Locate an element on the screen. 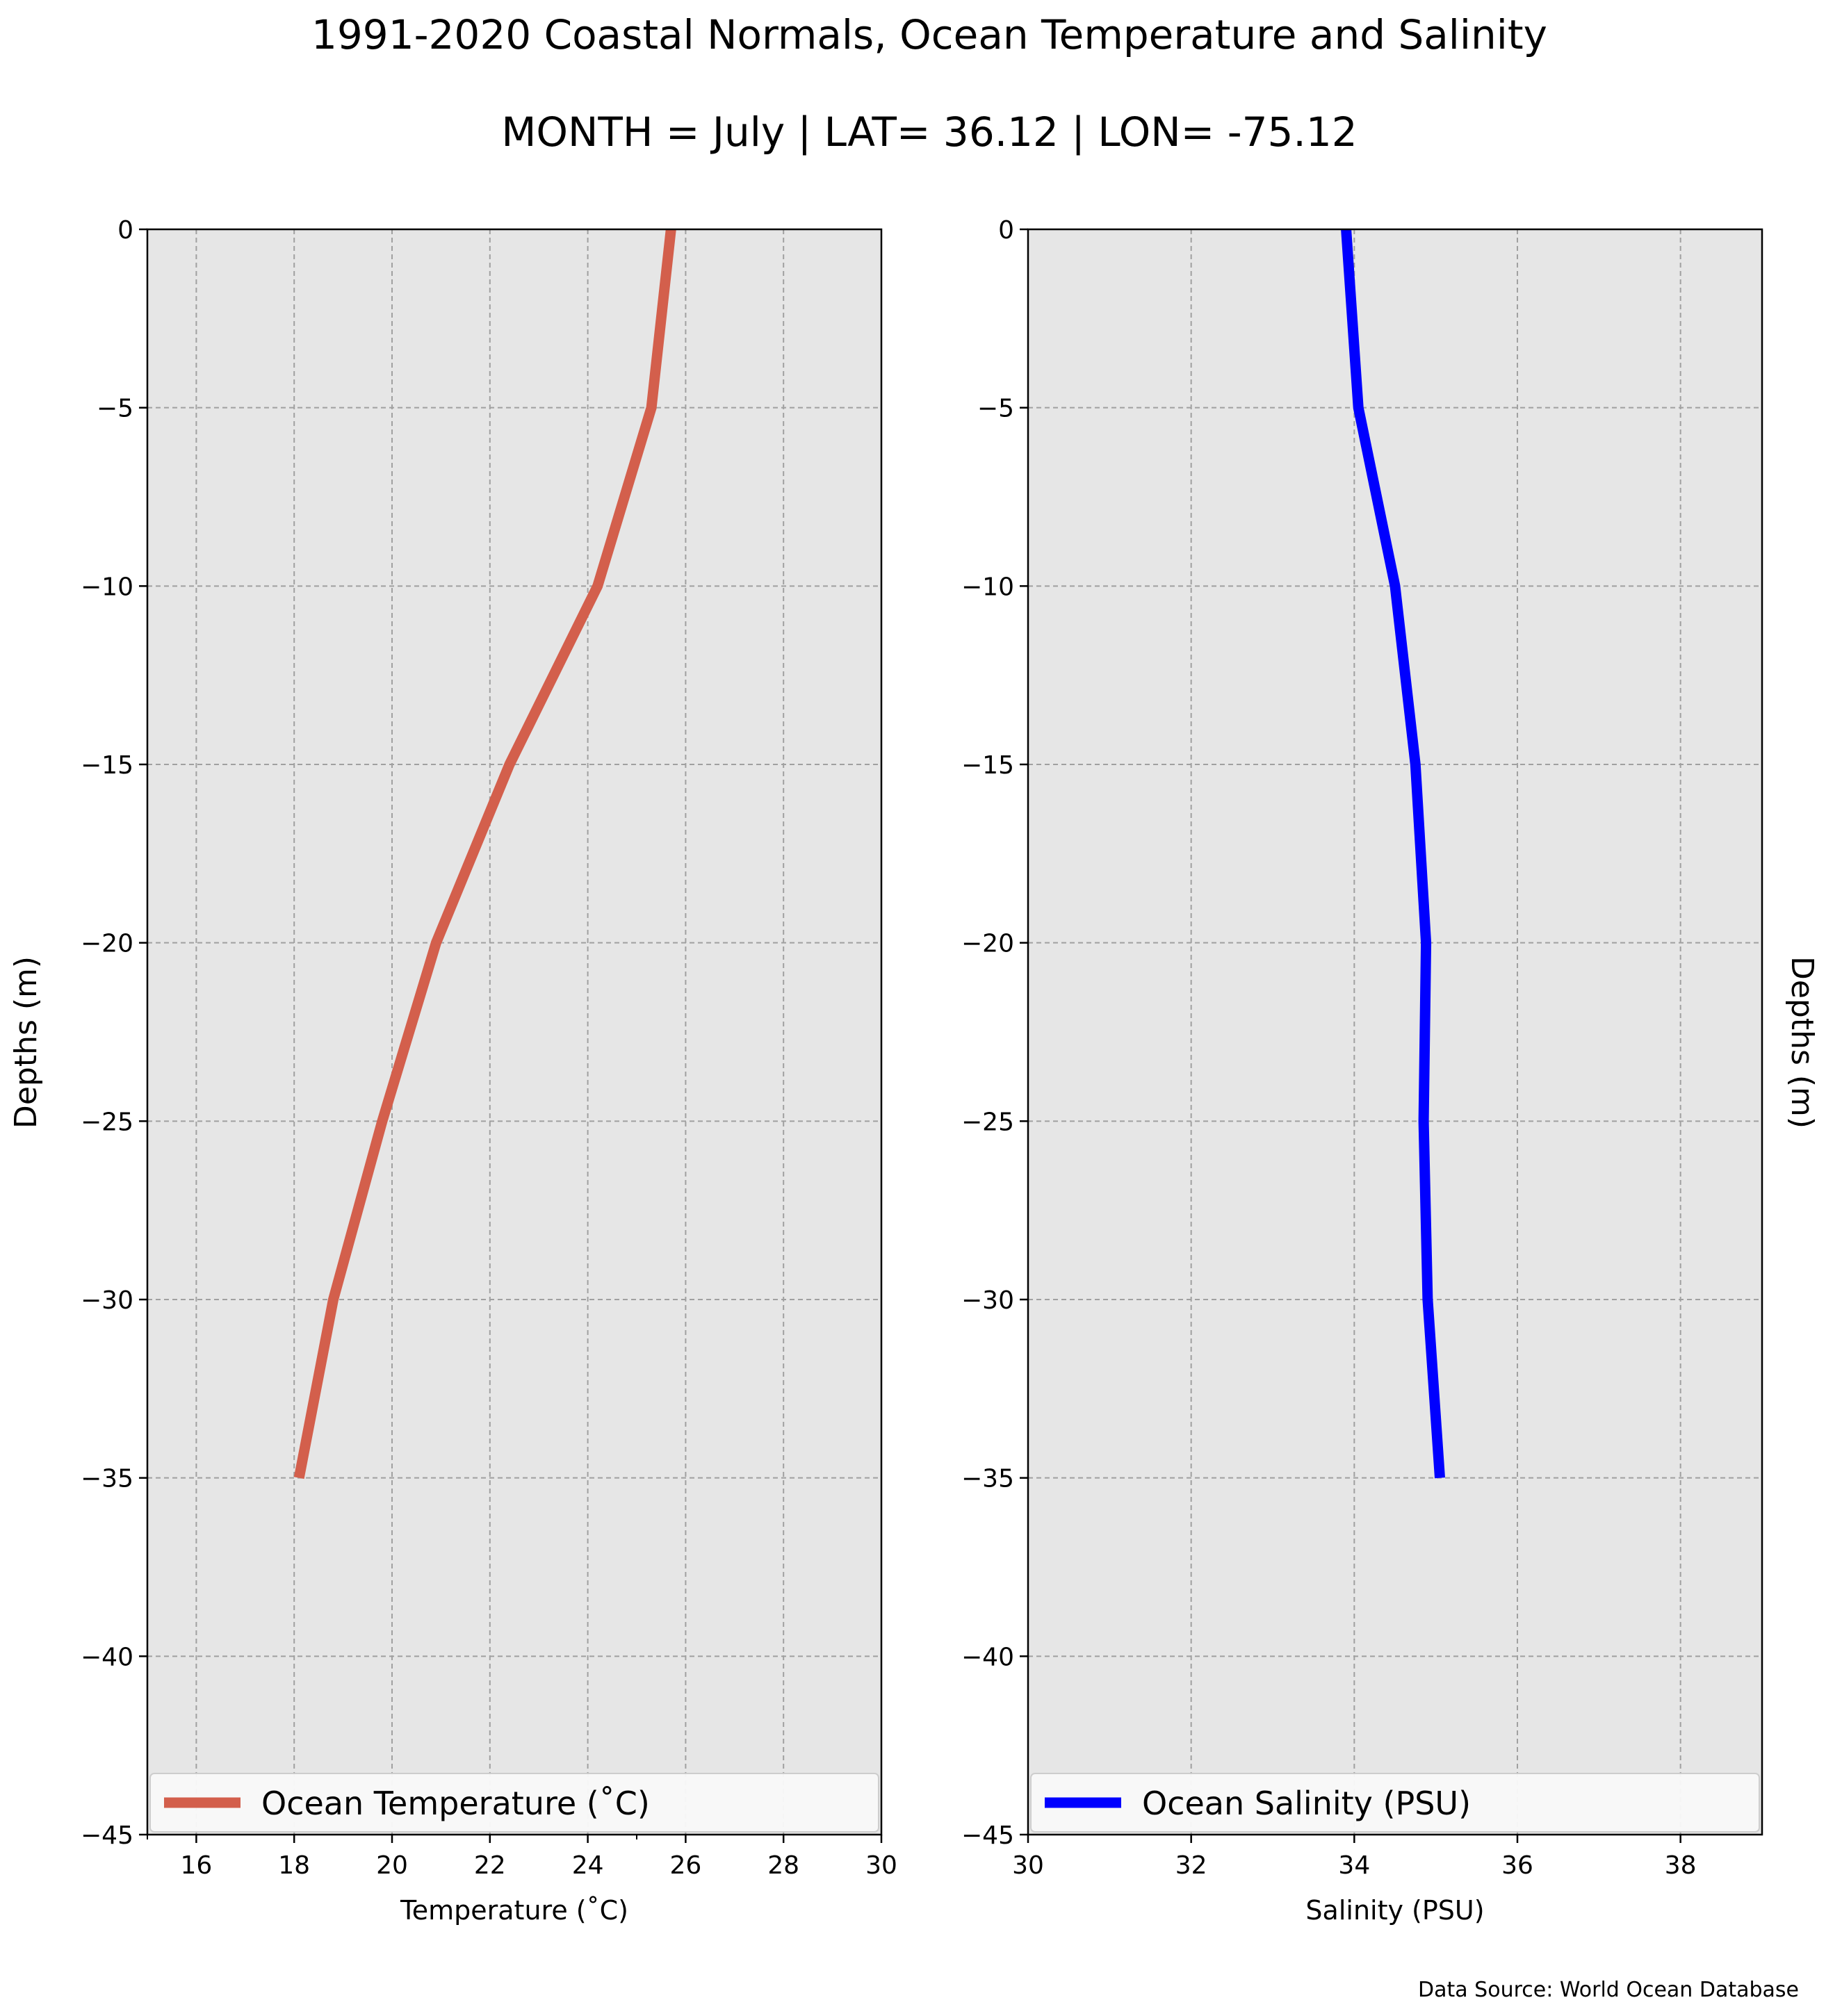  x-tick-label: 38 is located at coordinates (1681, 1866).